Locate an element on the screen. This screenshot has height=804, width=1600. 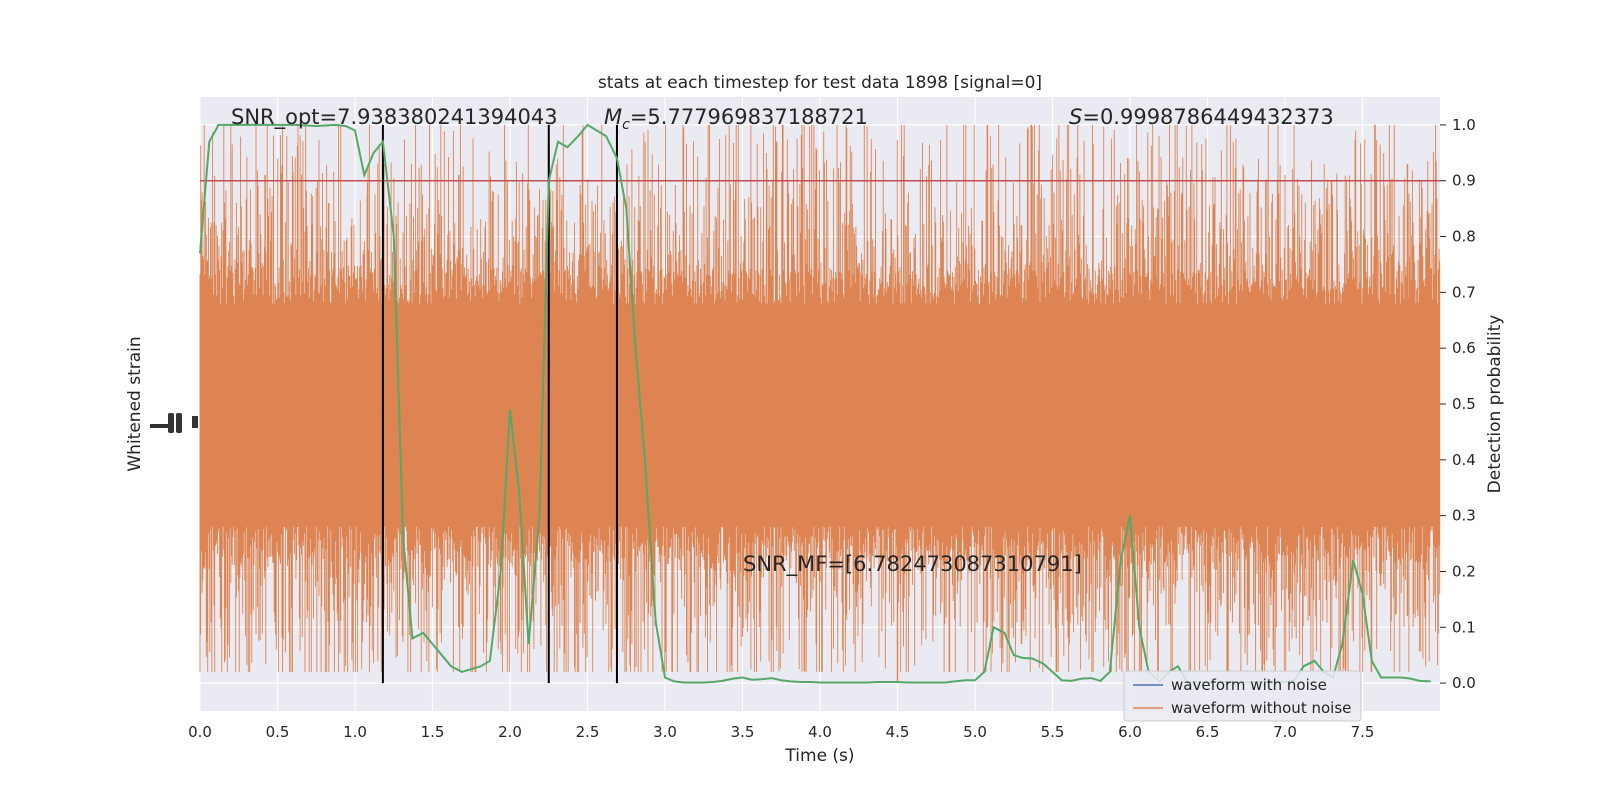
annotation-snr-opt: SNR_opt=7.938380241394043 is located at coordinates (394, 117).